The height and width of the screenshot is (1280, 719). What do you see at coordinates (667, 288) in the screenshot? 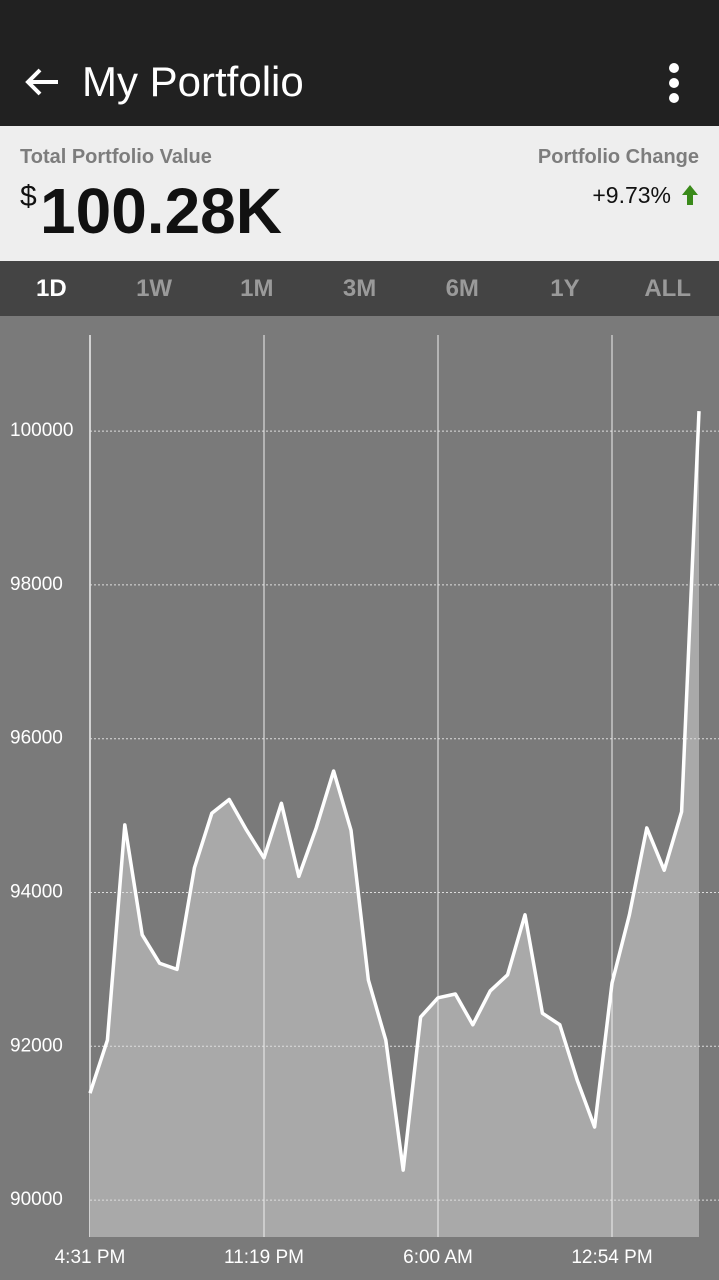
I see `range-tab: ALL` at bounding box center [667, 288].